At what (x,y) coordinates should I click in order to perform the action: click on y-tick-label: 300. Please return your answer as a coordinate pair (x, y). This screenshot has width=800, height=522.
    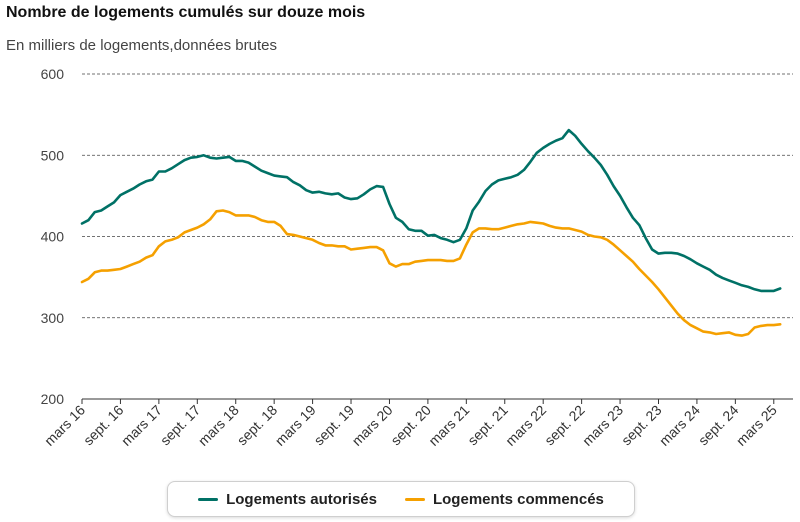
    Looking at the image, I should click on (53, 318).